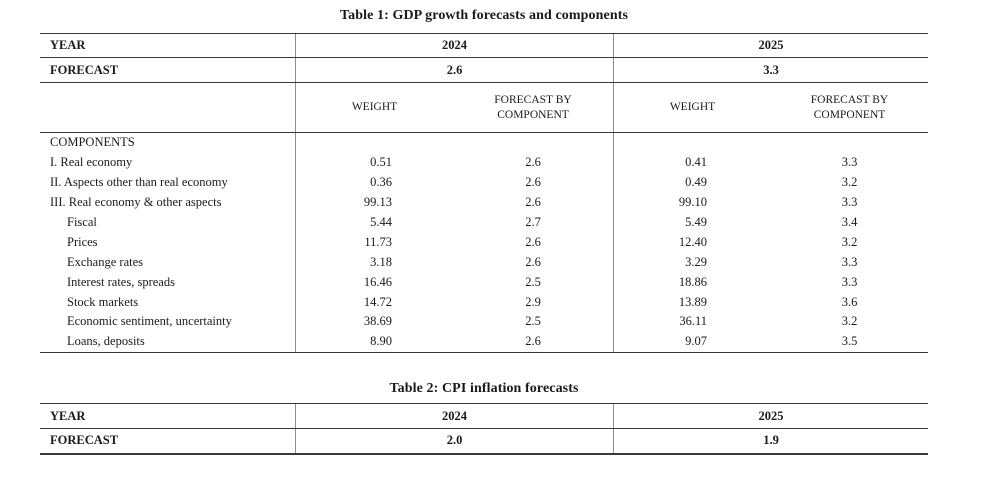 This screenshot has height=480, width=992. I want to click on weight-2025-cell: 12.40, so click(692, 242).